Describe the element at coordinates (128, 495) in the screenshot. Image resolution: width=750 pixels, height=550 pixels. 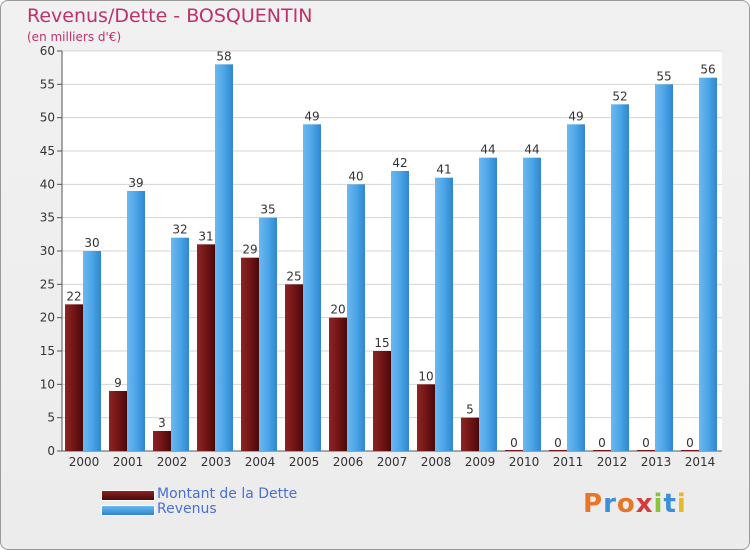
I see `legend-swatch-debt` at that location.